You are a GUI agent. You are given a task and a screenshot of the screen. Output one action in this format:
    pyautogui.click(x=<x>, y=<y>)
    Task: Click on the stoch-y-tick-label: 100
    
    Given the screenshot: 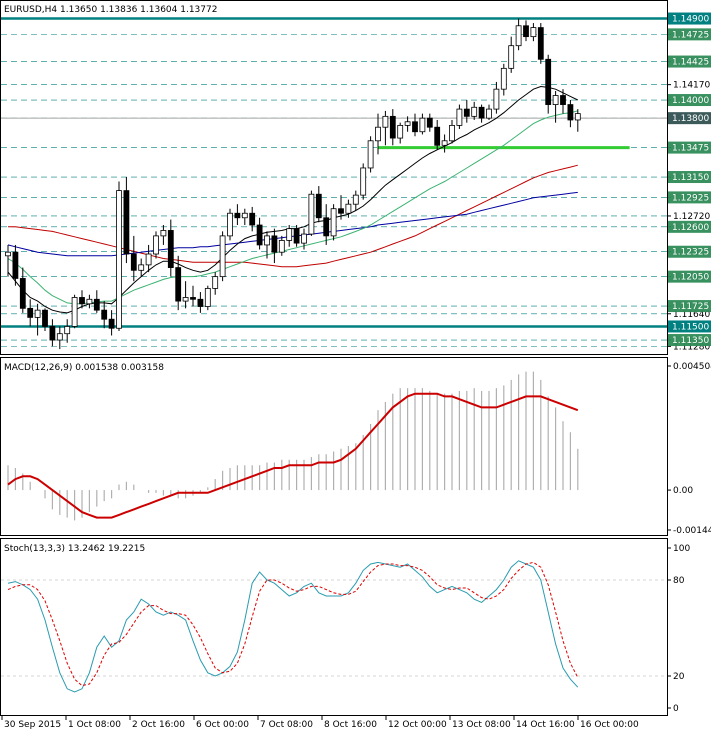 What is the action you would take?
    pyautogui.click(x=681, y=549)
    